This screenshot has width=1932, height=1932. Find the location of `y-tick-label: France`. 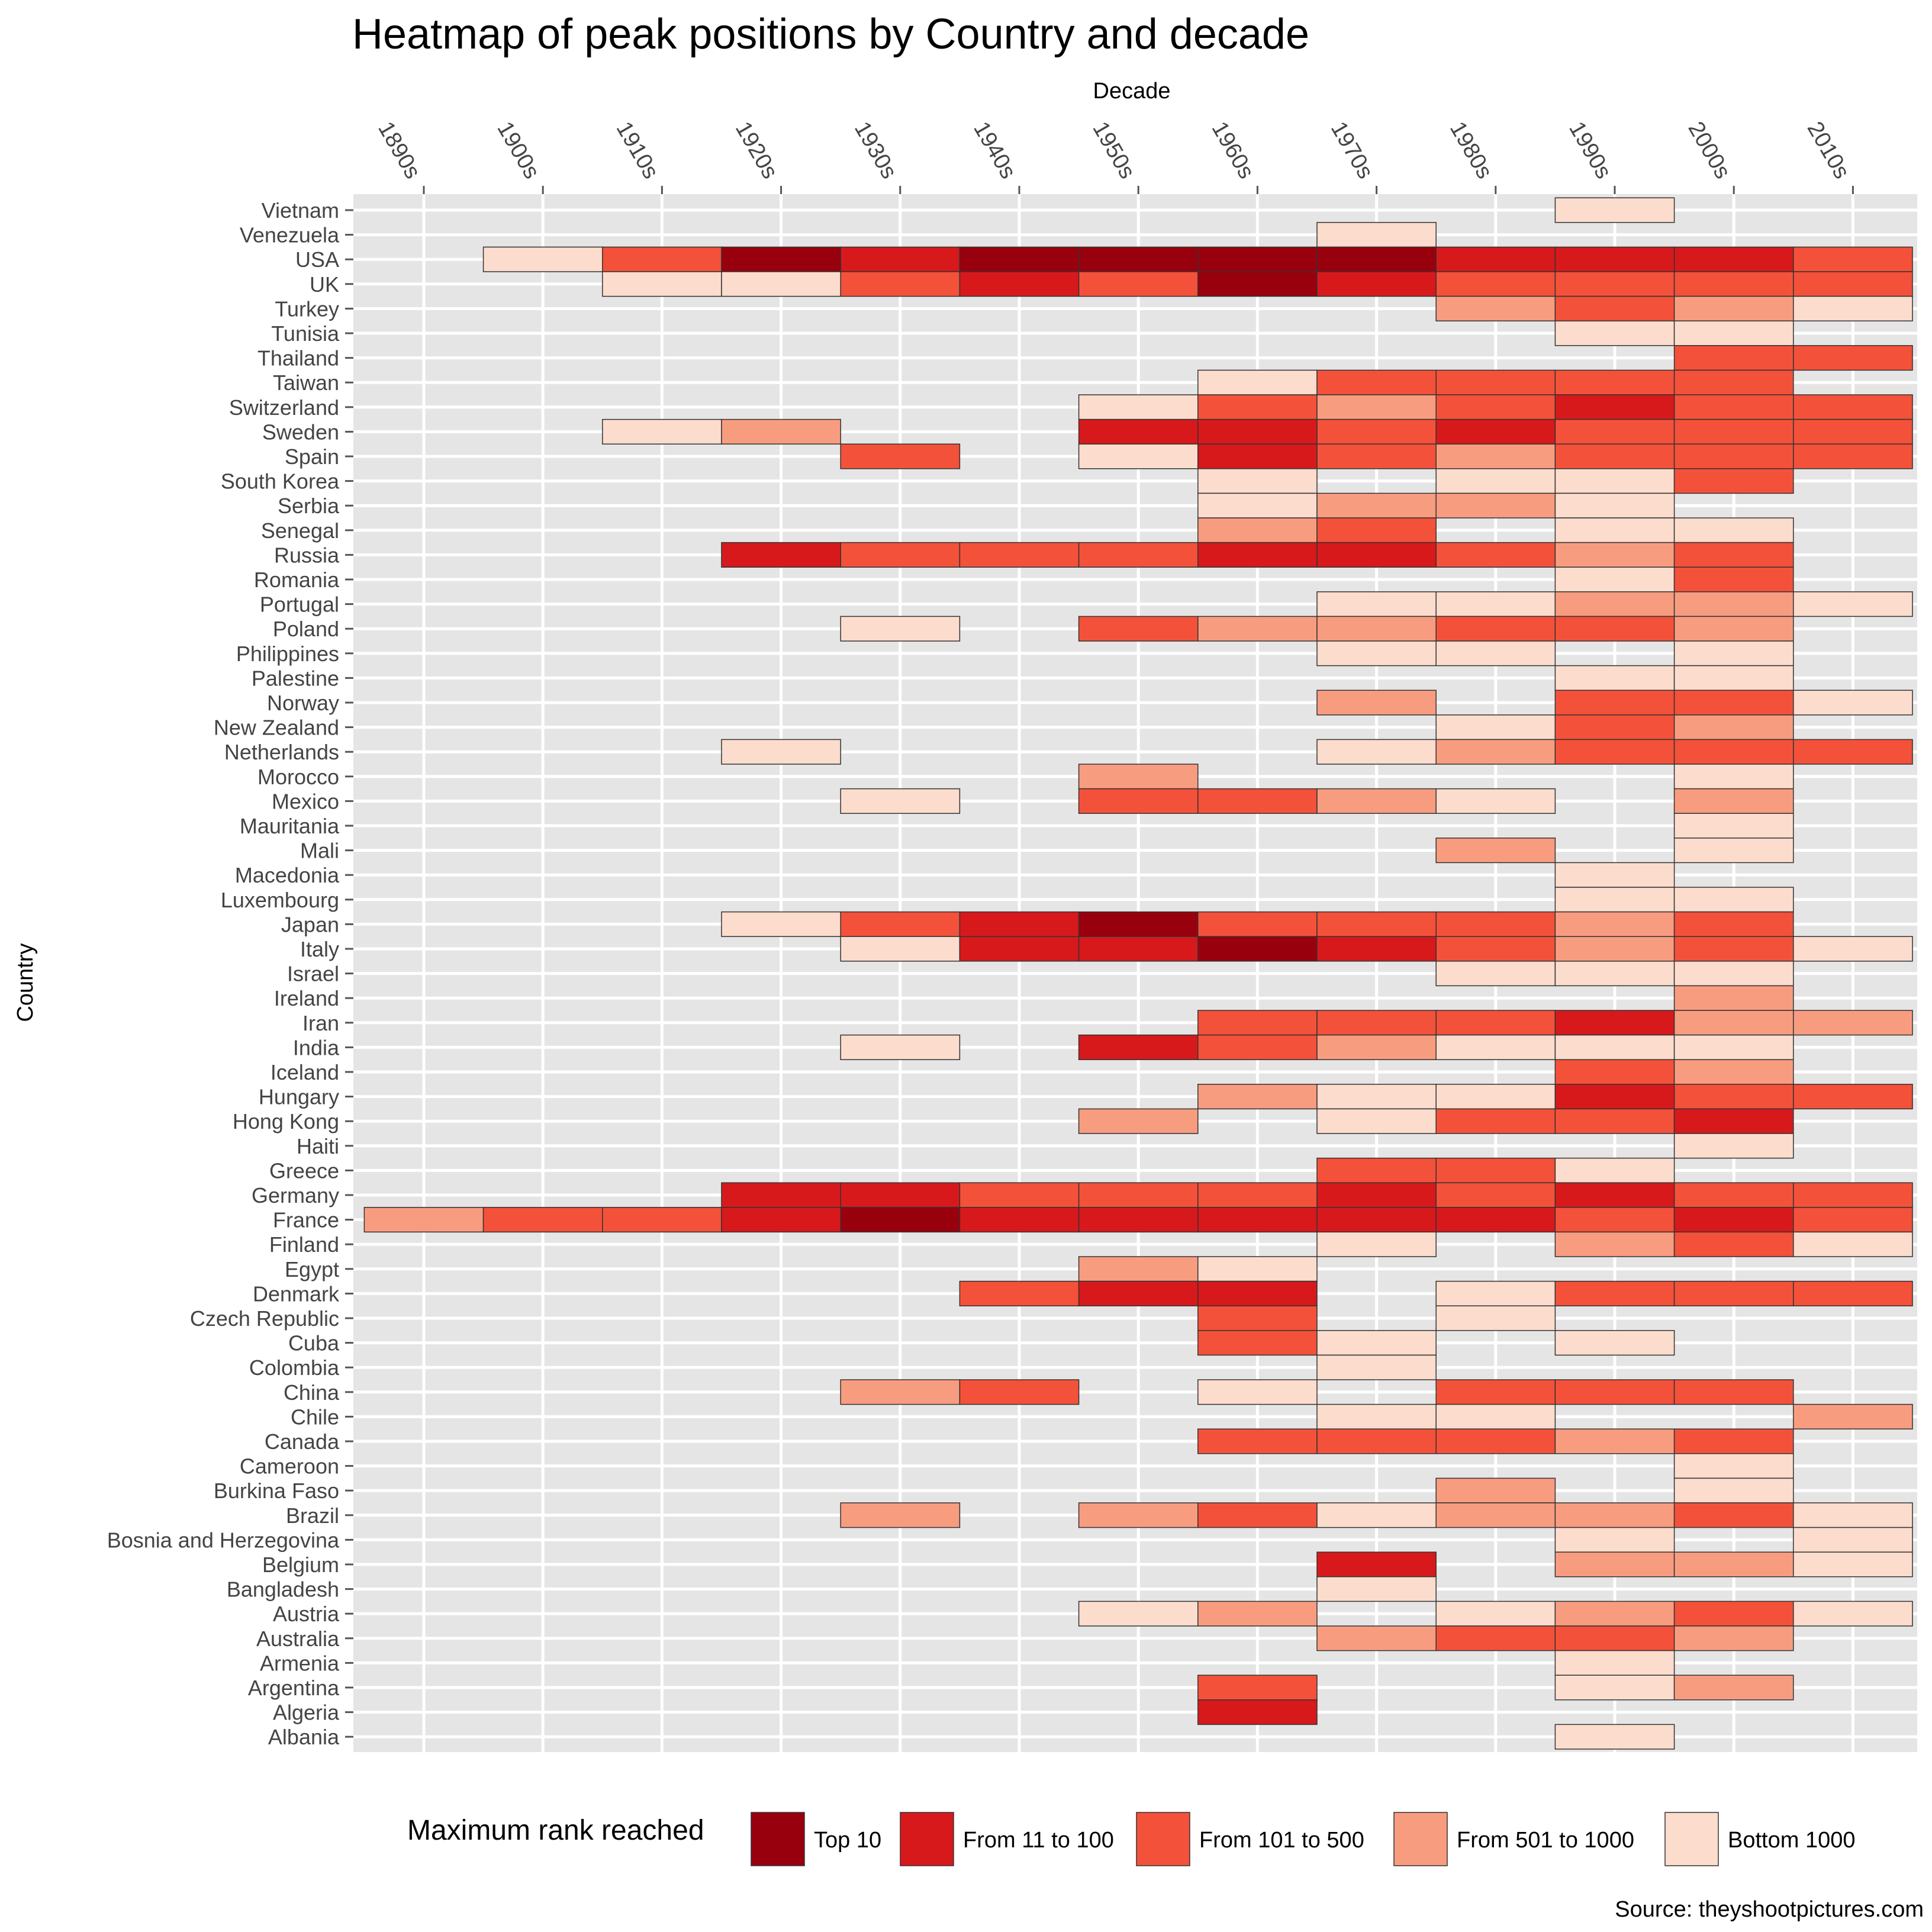

y-tick-label: France is located at coordinates (306, 1220).